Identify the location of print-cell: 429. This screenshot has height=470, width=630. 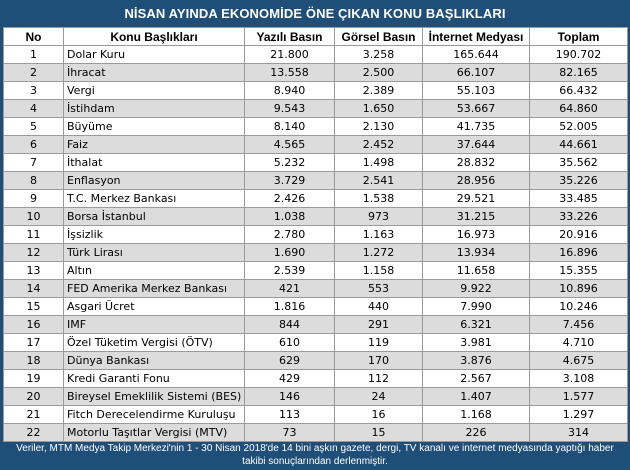
(289, 378).